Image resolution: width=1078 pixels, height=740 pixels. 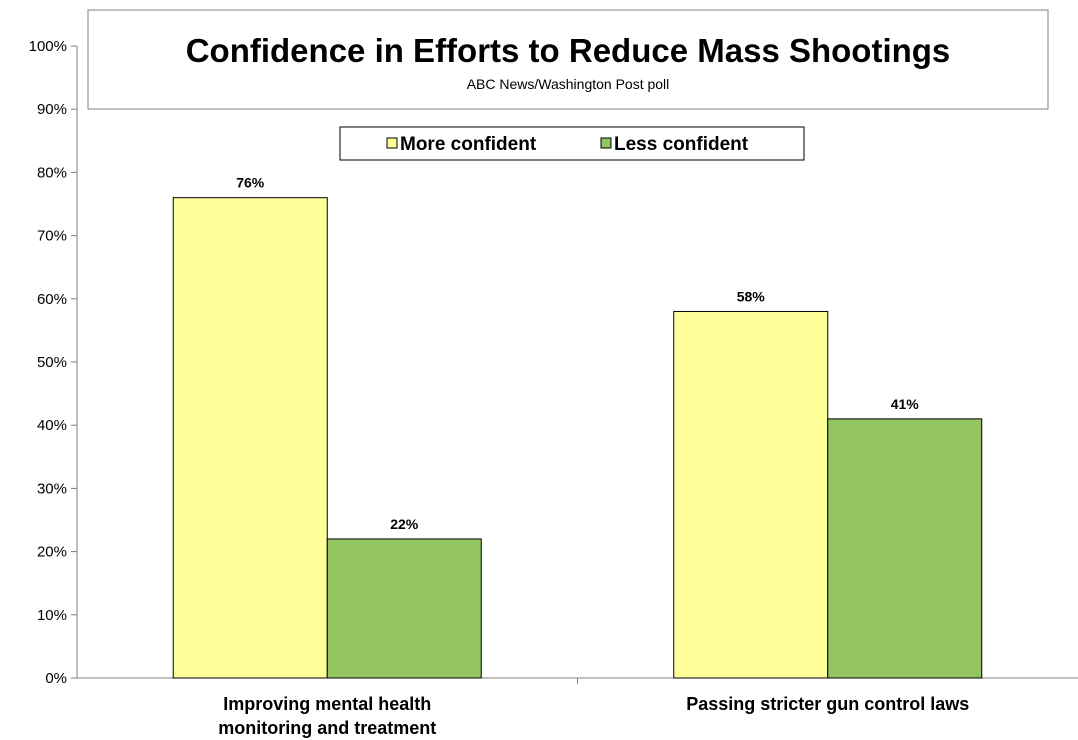 What do you see at coordinates (606, 143) in the screenshot?
I see `legend-swatch-less-confident` at bounding box center [606, 143].